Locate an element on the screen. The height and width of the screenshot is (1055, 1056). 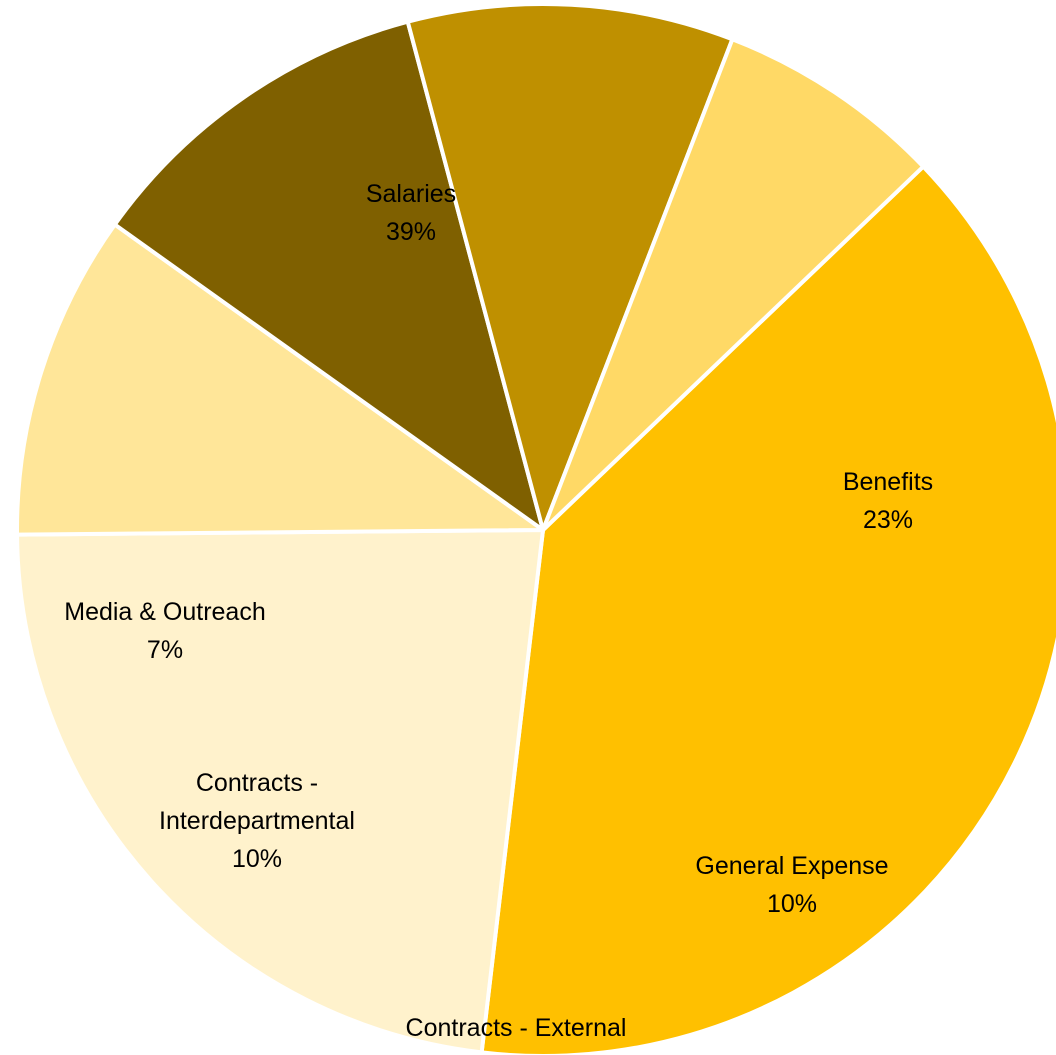
slice-label-contracts-external: Contracts - External 11% is located at coordinates (516, 1034).